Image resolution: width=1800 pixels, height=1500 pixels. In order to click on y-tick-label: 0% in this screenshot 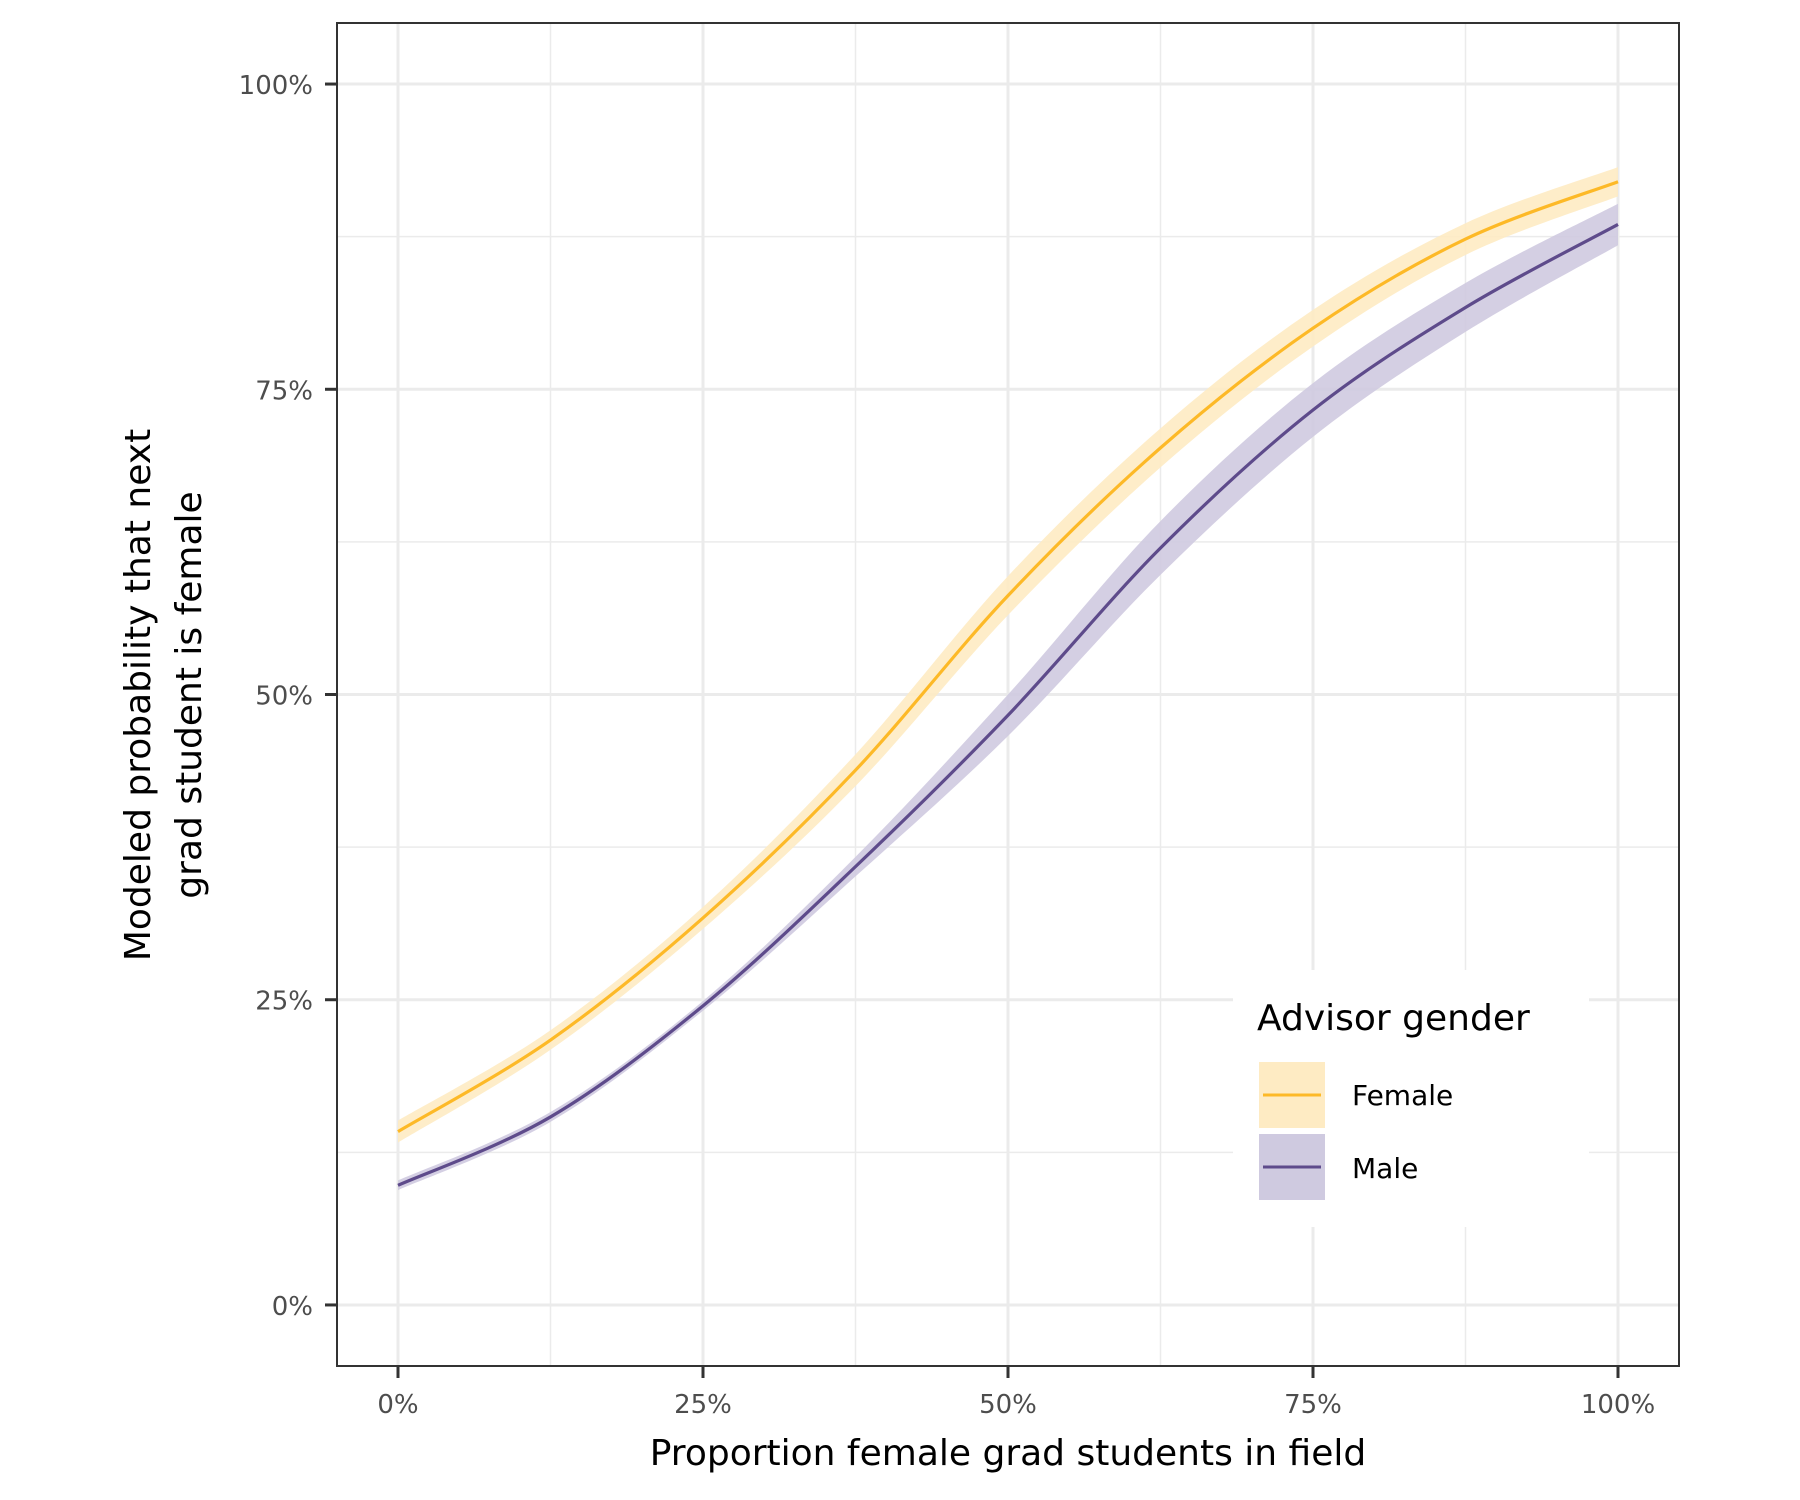, I will do `click(292, 1307)`.